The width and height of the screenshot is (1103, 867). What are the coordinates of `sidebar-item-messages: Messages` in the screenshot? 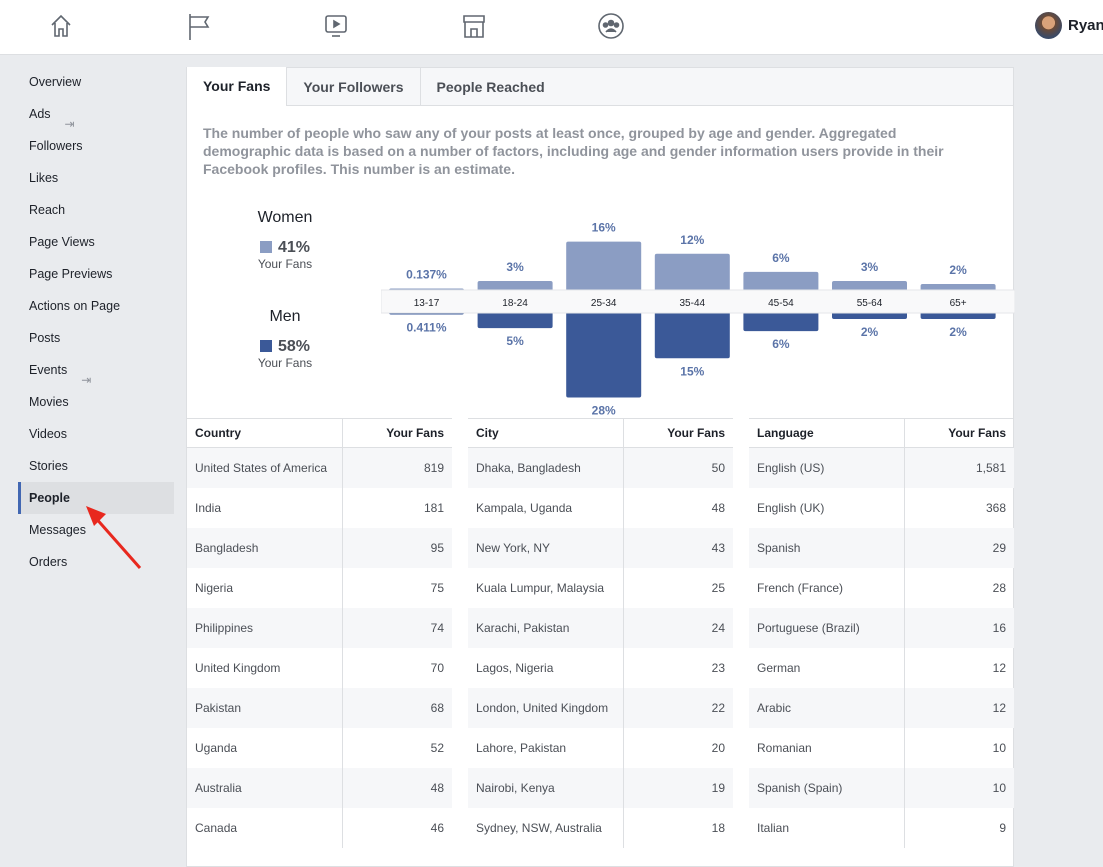 It's located at (96, 530).